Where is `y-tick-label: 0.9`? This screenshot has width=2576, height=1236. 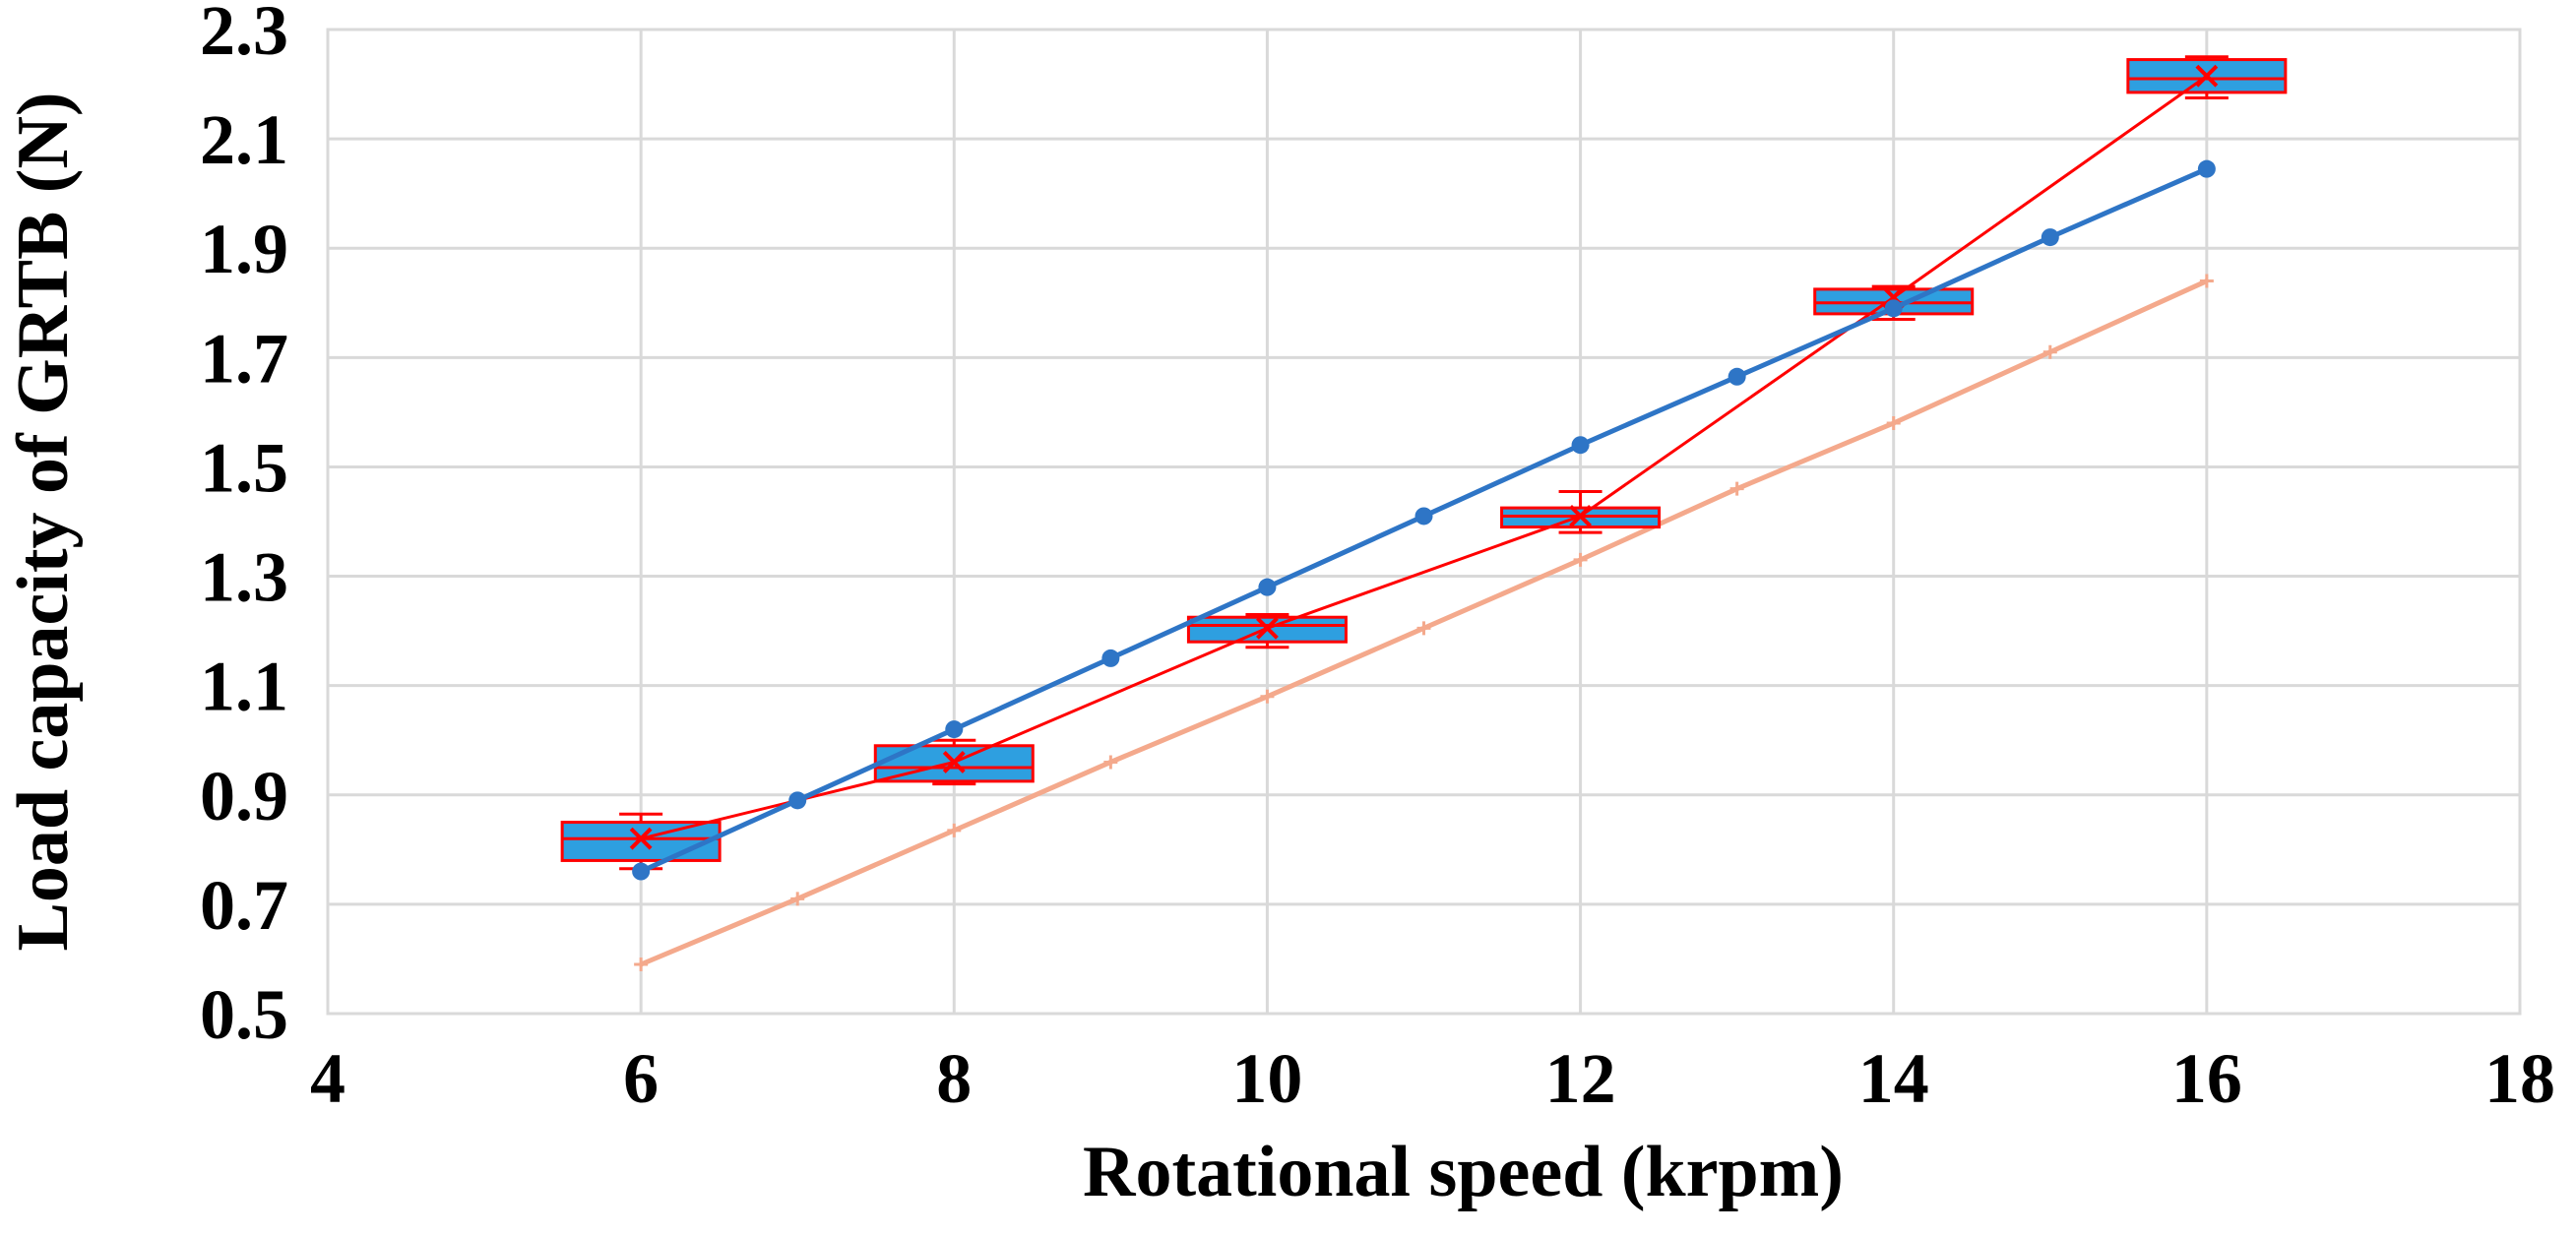
y-tick-label: 0.9 is located at coordinates (244, 796).